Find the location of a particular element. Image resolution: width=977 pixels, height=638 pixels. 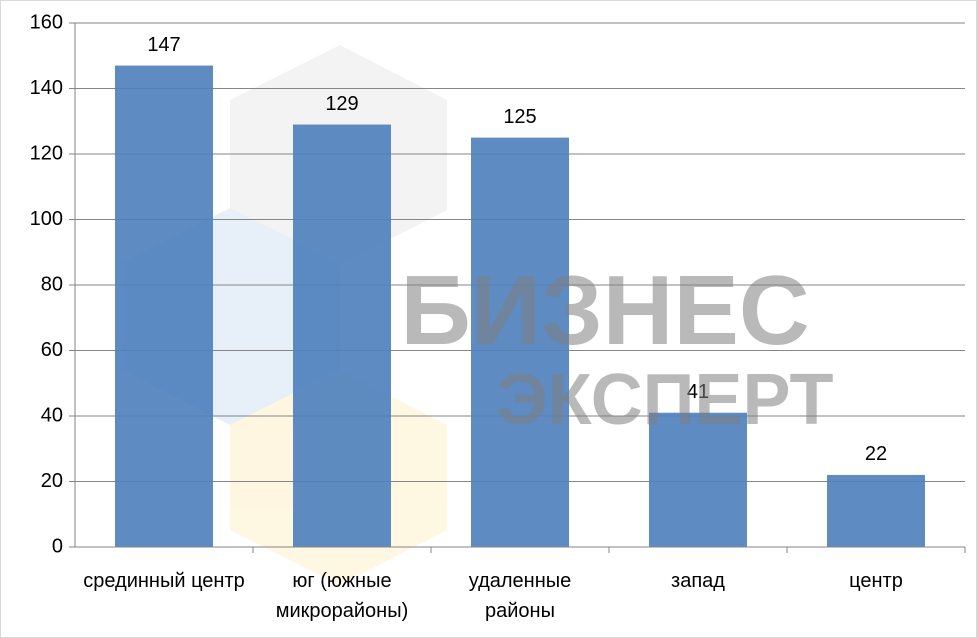

x-tick-label: юг (южные микрорайоны) is located at coordinates (342, 596).